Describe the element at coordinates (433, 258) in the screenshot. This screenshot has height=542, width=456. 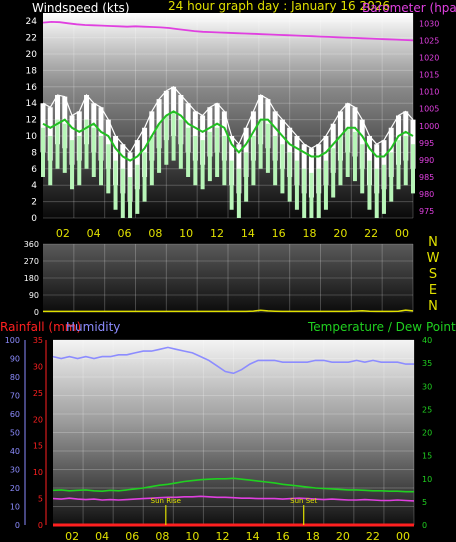
I see `compass-label: W` at that location.